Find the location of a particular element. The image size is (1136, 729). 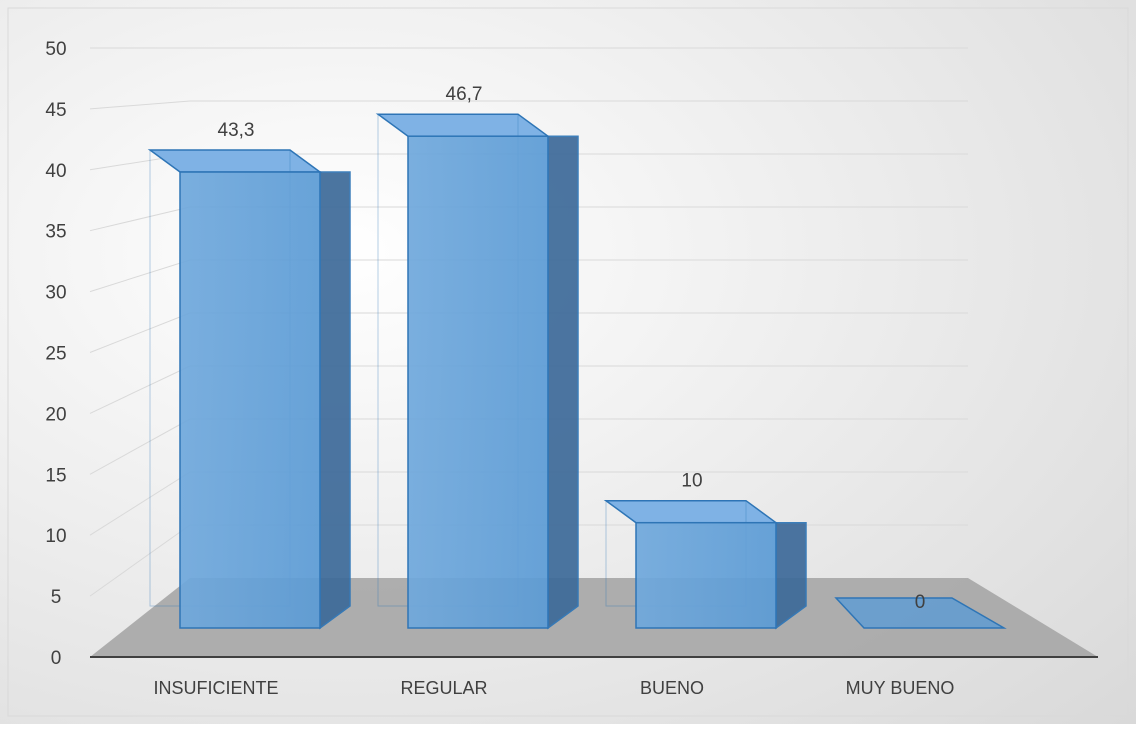

y-tick-label: 10 is located at coordinates (55, 536).